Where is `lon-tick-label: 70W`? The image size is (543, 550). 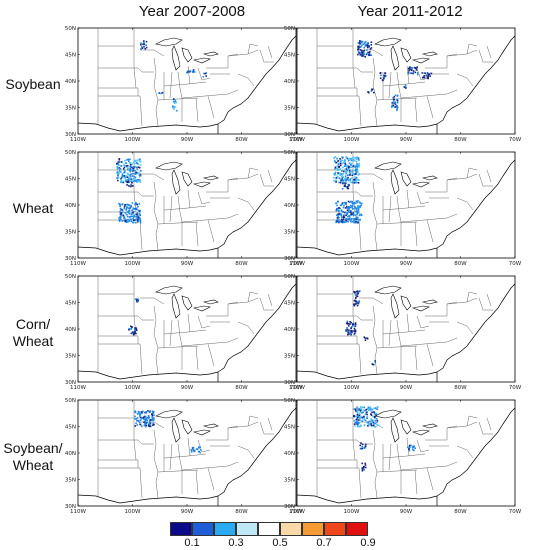
lon-tick-label: 70W is located at coordinates (296, 388).